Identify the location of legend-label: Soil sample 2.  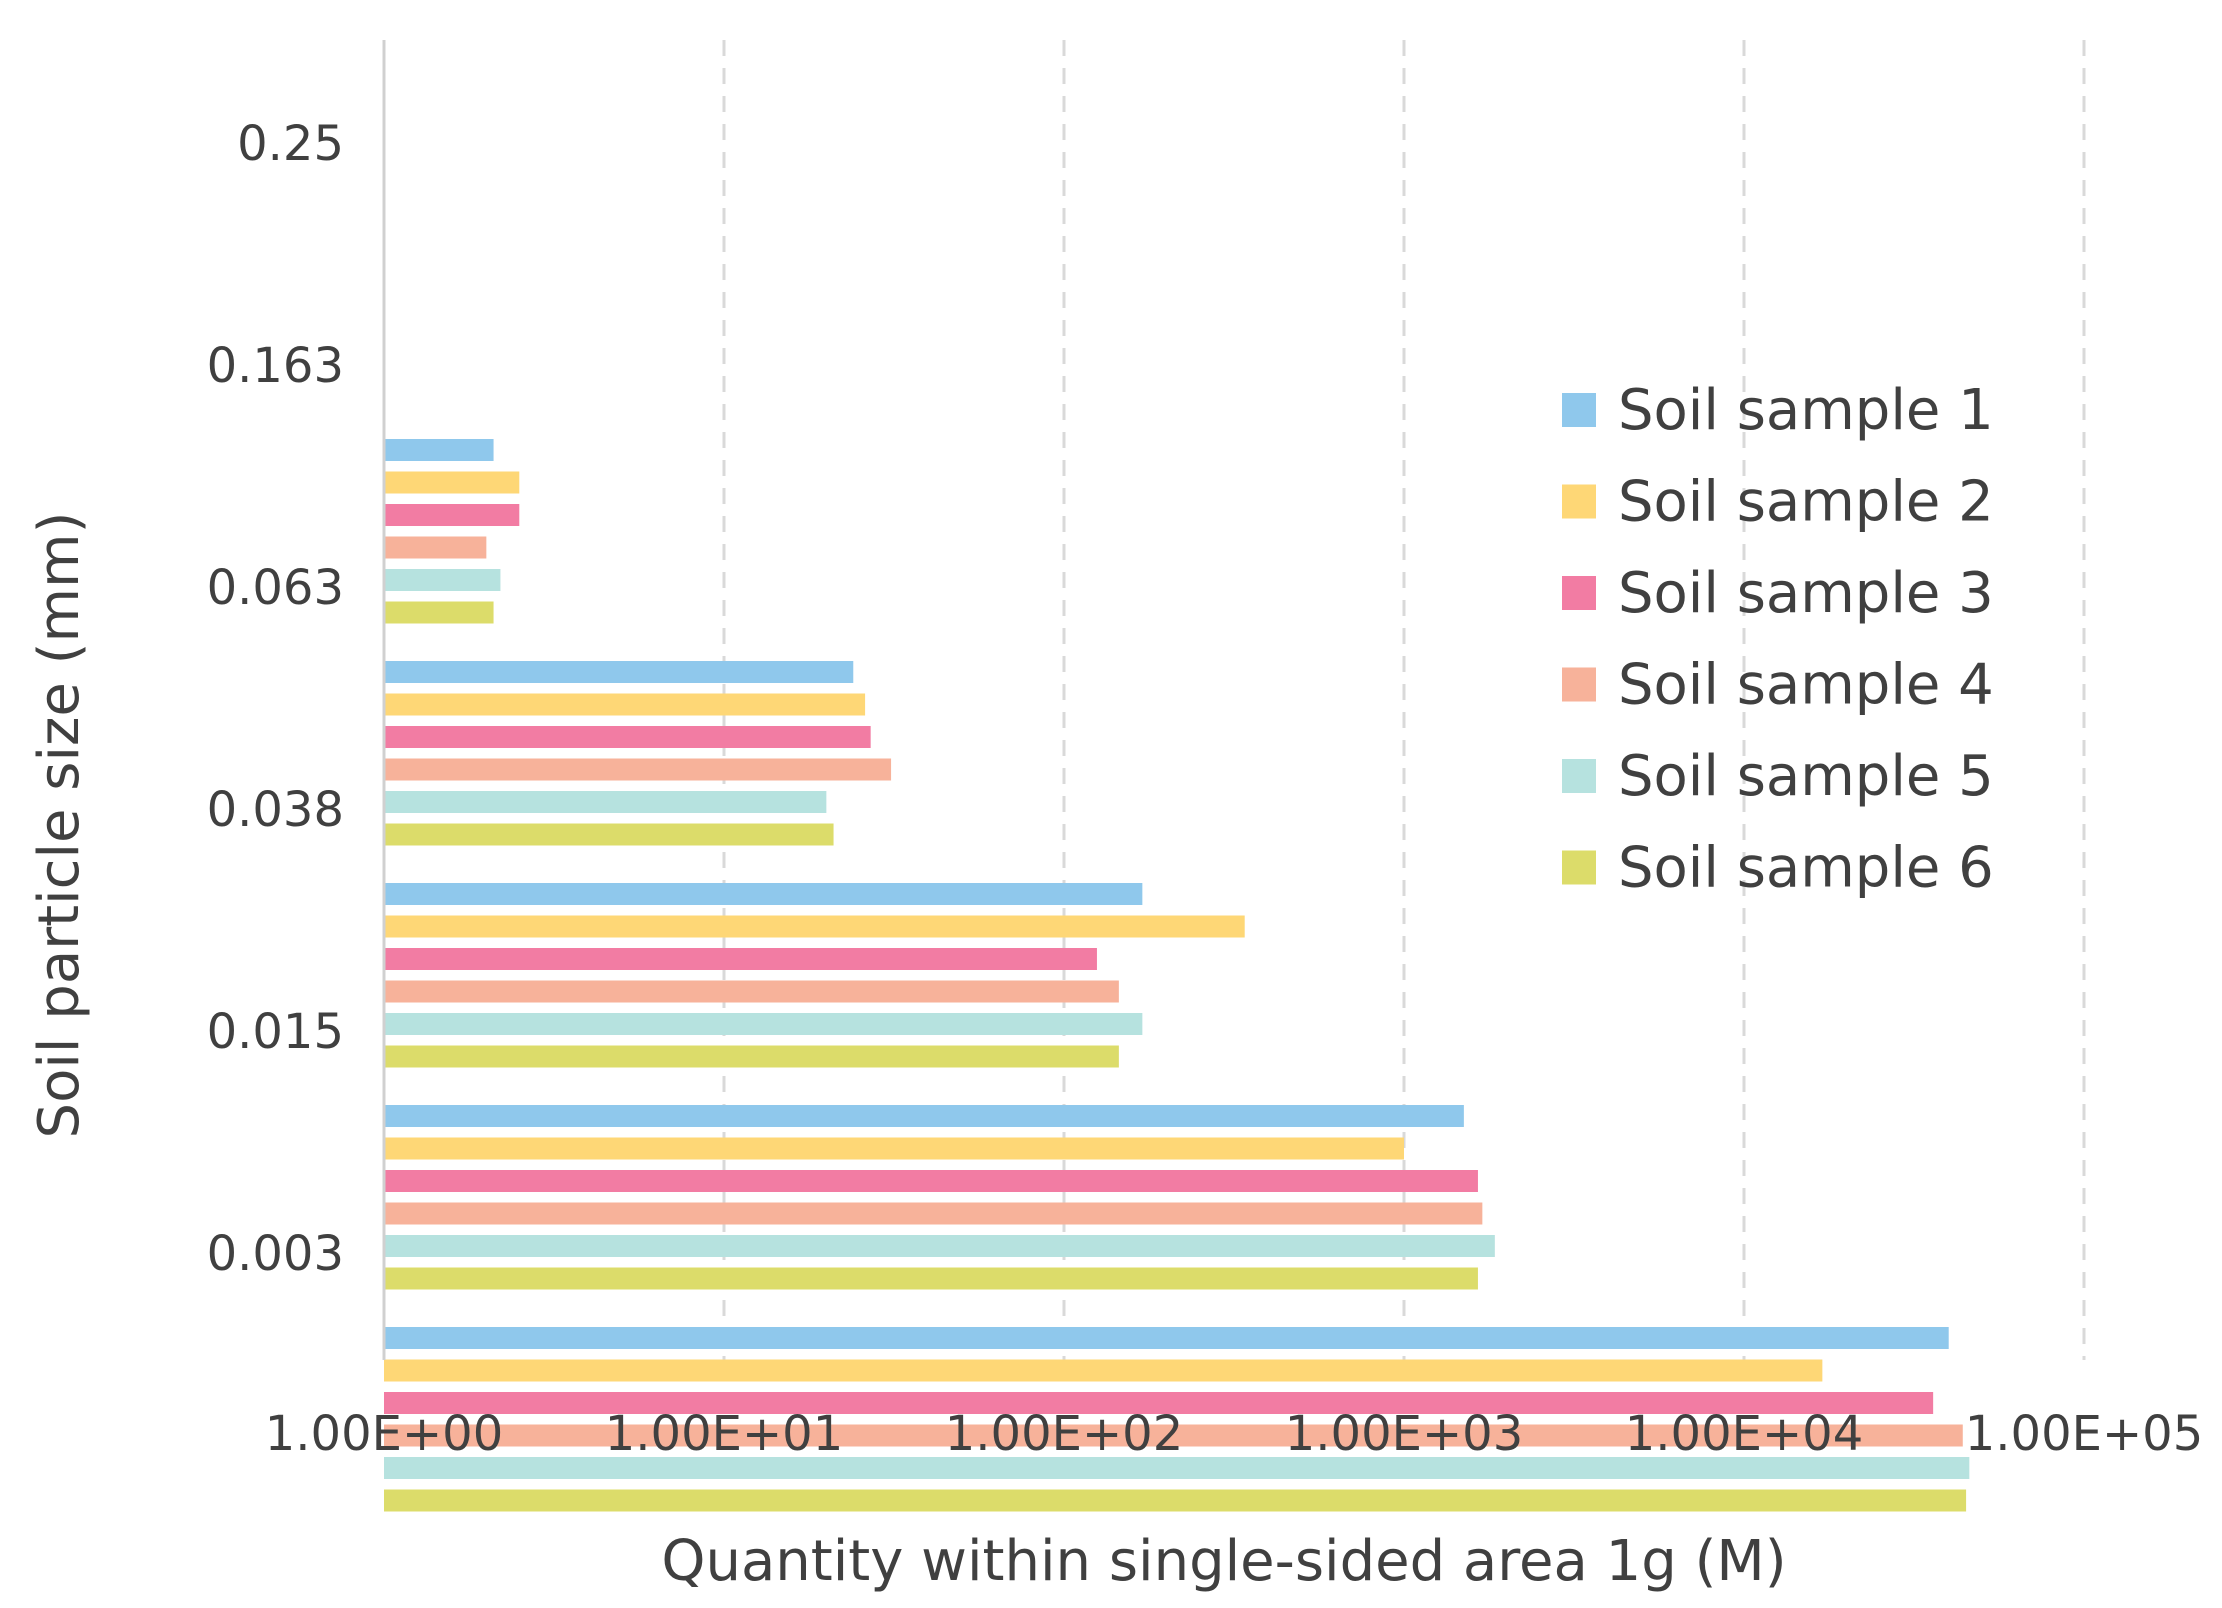
(1806, 502).